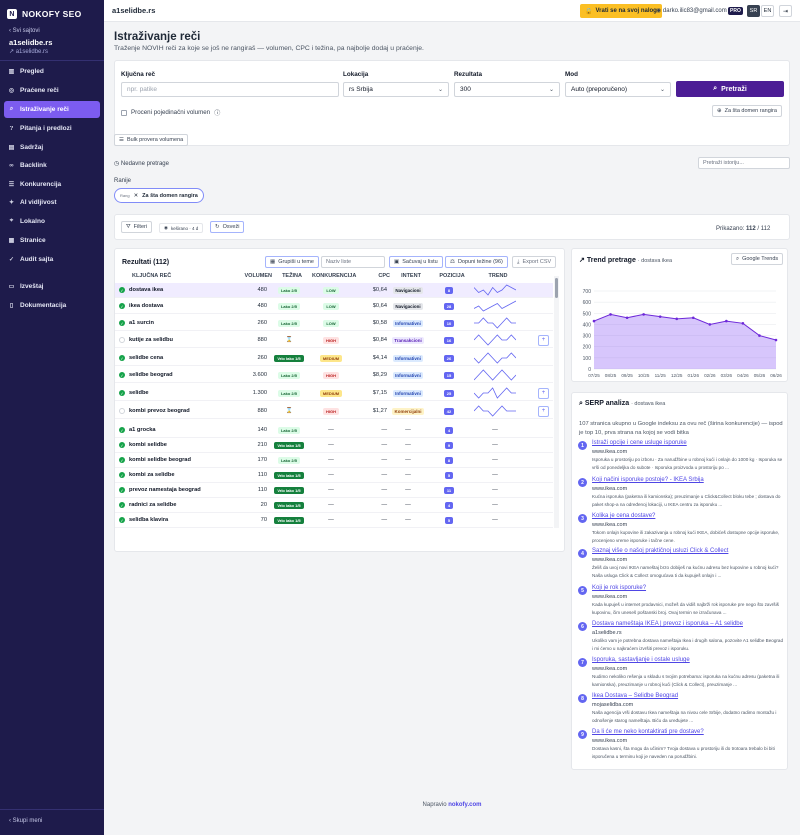  Describe the element at coordinates (353, 262) in the screenshot. I see `list-name-input: Naziv liste` at that location.